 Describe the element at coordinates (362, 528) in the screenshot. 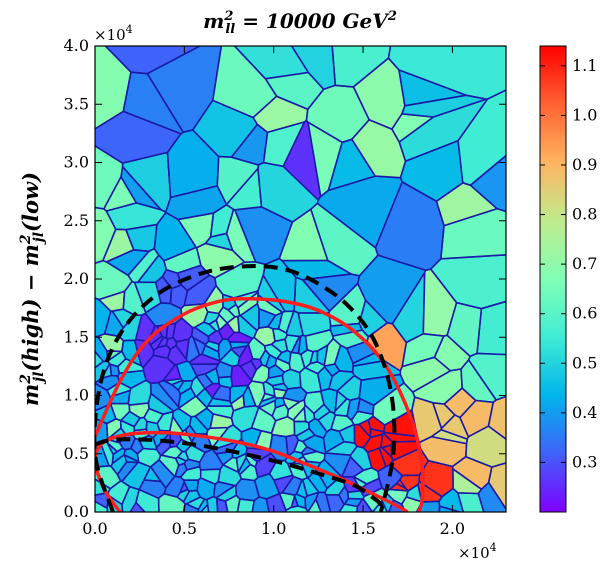

I see `x-tick-label: 1.5` at that location.